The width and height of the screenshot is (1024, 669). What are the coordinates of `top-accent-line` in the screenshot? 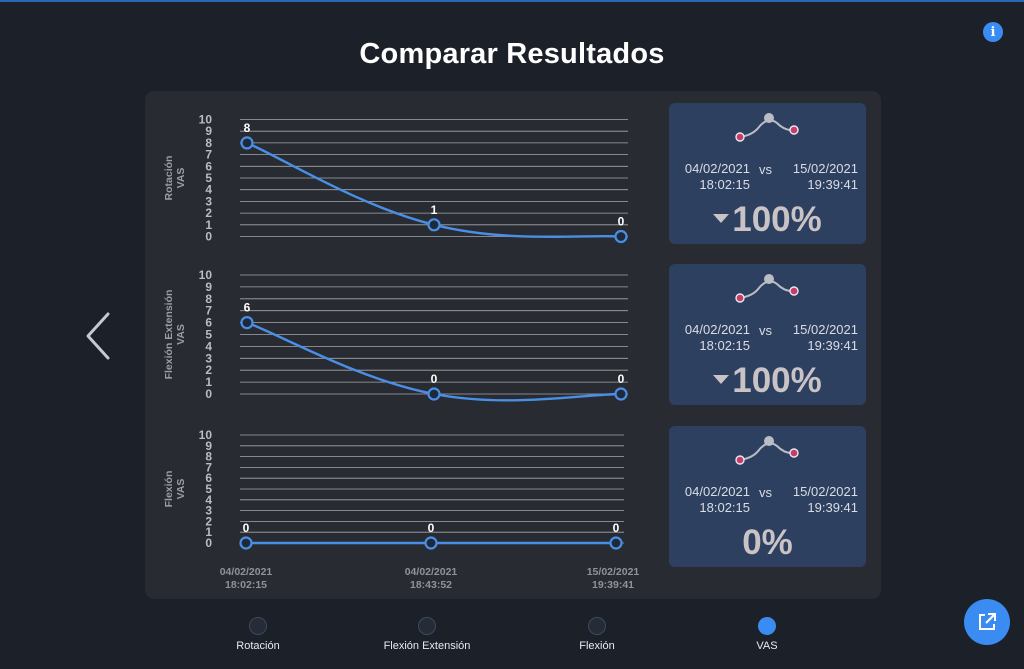 It's located at (512, 1).